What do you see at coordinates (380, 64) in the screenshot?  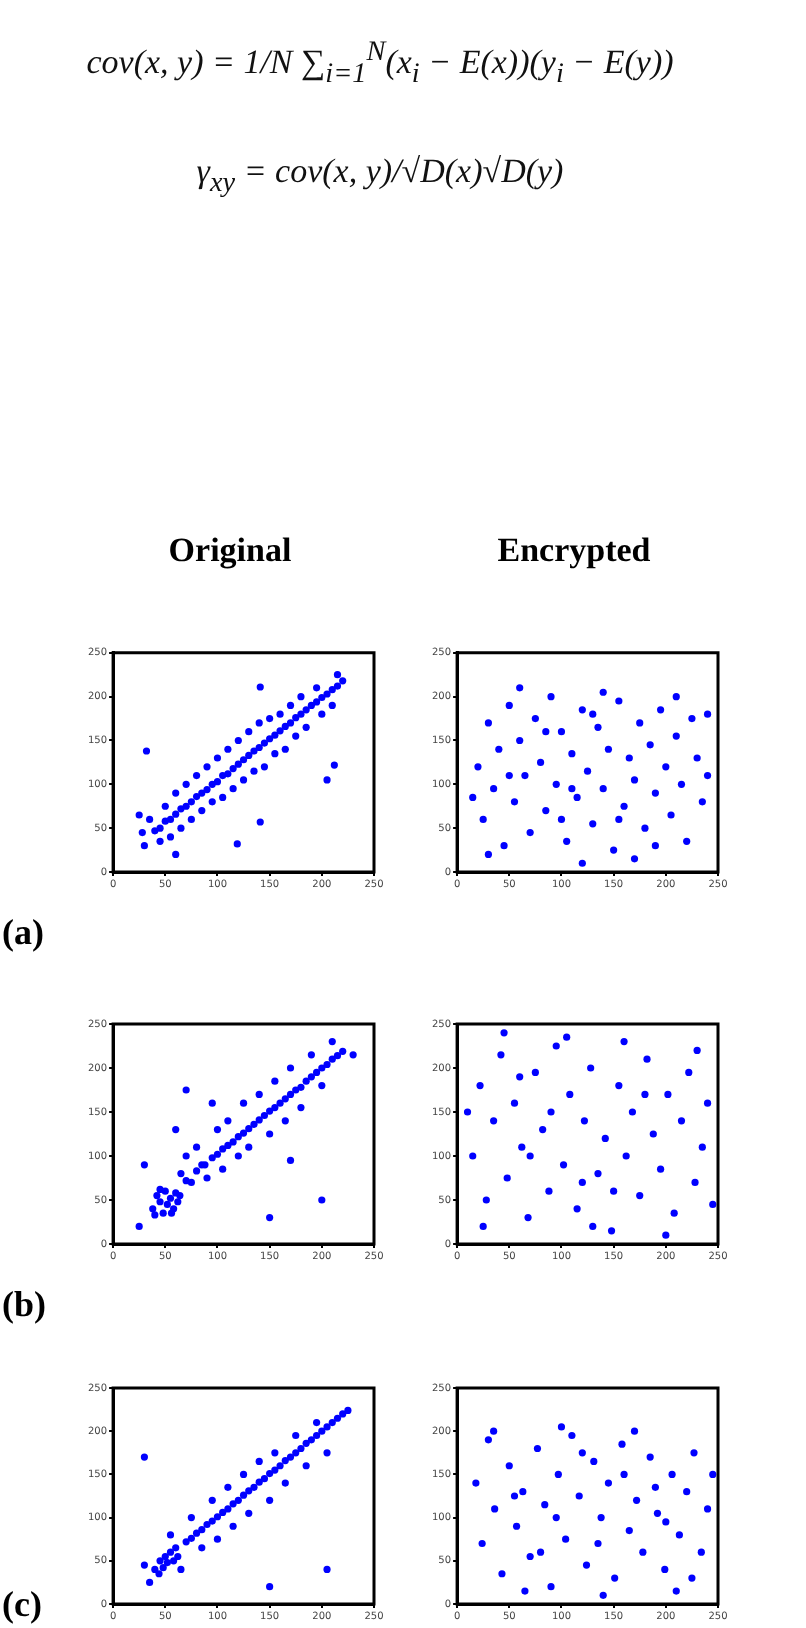 I see `text: cov(x, y) = 1/N ∑$_{i=1}$$^{N}$(x$_{i}$ − E(x))(y$_{i}$ − E(y))` at bounding box center [380, 64].